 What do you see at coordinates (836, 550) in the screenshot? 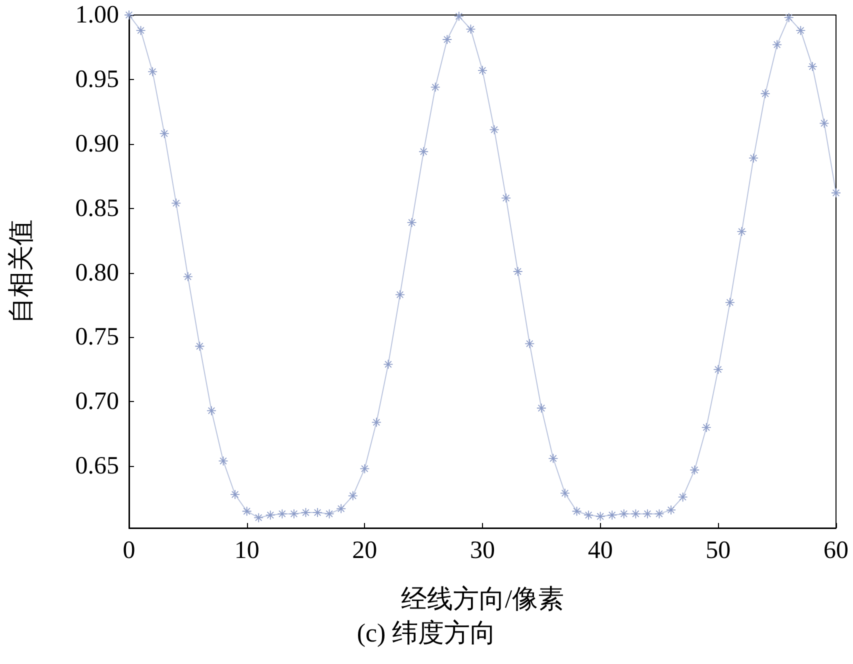
I see `x-tick-label: 60` at bounding box center [836, 550].